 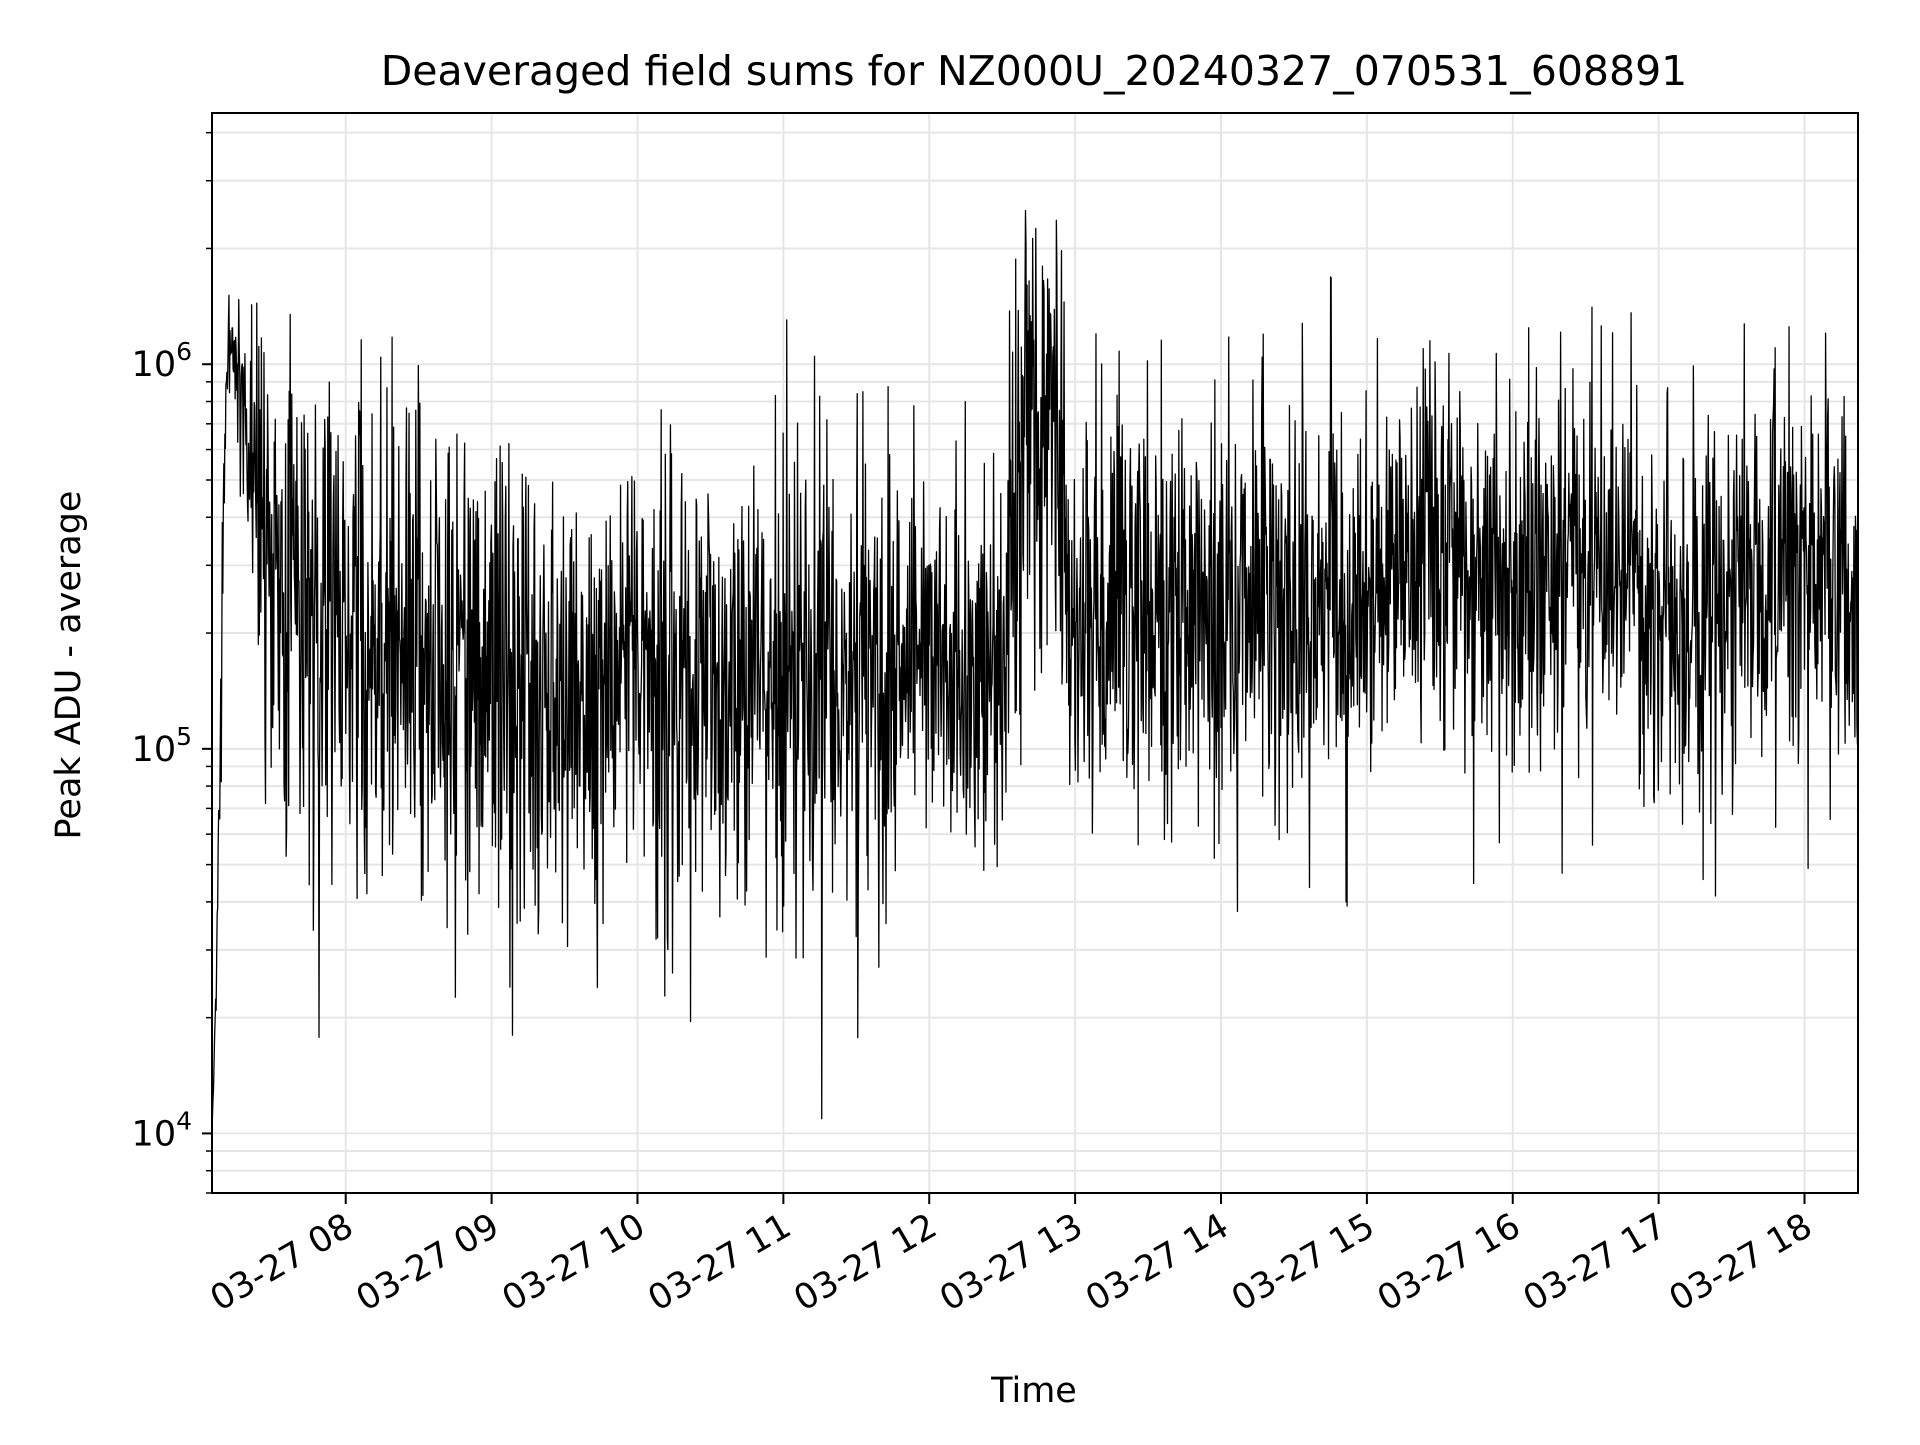 What do you see at coordinates (184, 1120) in the screenshot?
I see `y-tick-exponent: 4` at bounding box center [184, 1120].